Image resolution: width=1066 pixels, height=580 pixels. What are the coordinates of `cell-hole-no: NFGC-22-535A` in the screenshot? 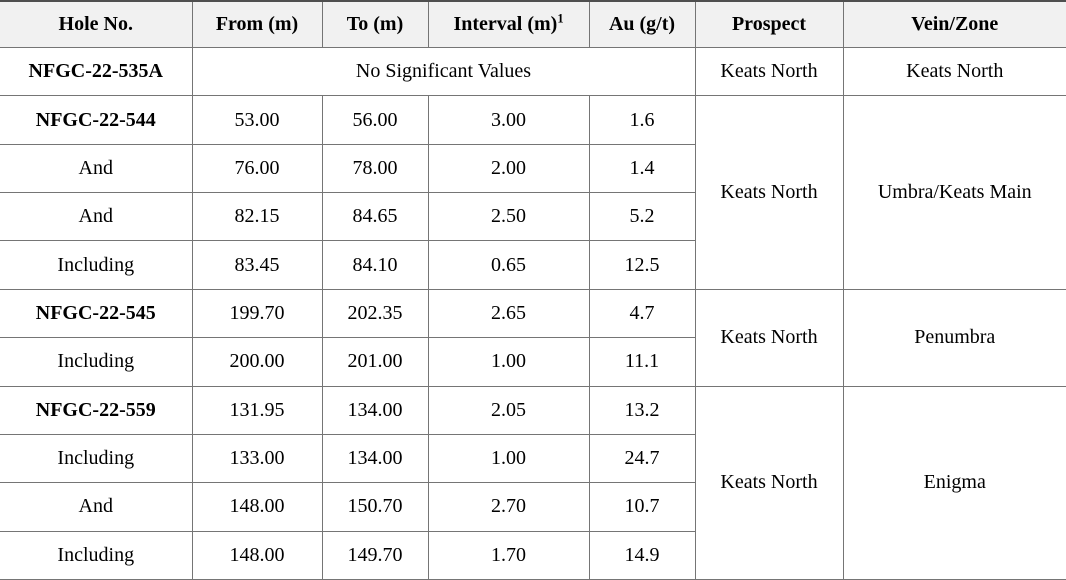 It's located at (96, 71).